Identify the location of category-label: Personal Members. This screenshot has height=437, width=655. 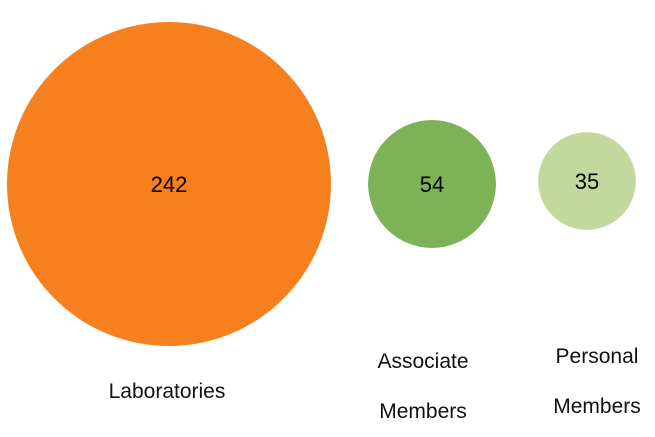
(597, 381).